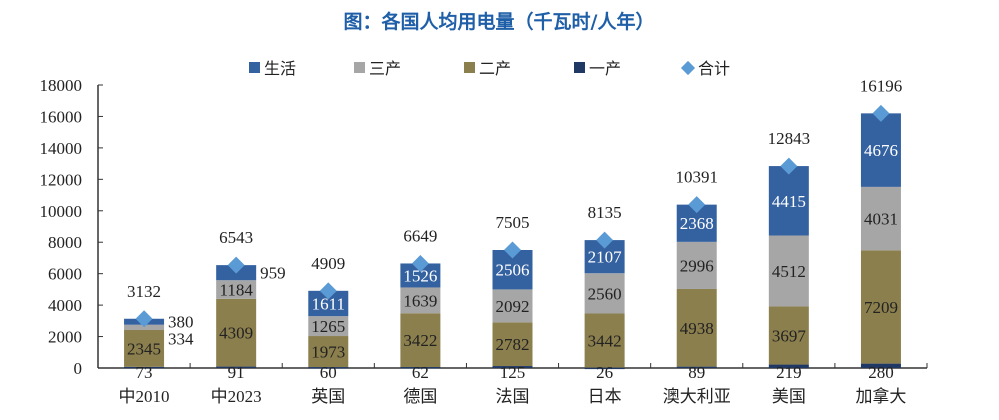  What do you see at coordinates (61, 116) in the screenshot?
I see `y-tick-label: 16000` at bounding box center [61, 116].